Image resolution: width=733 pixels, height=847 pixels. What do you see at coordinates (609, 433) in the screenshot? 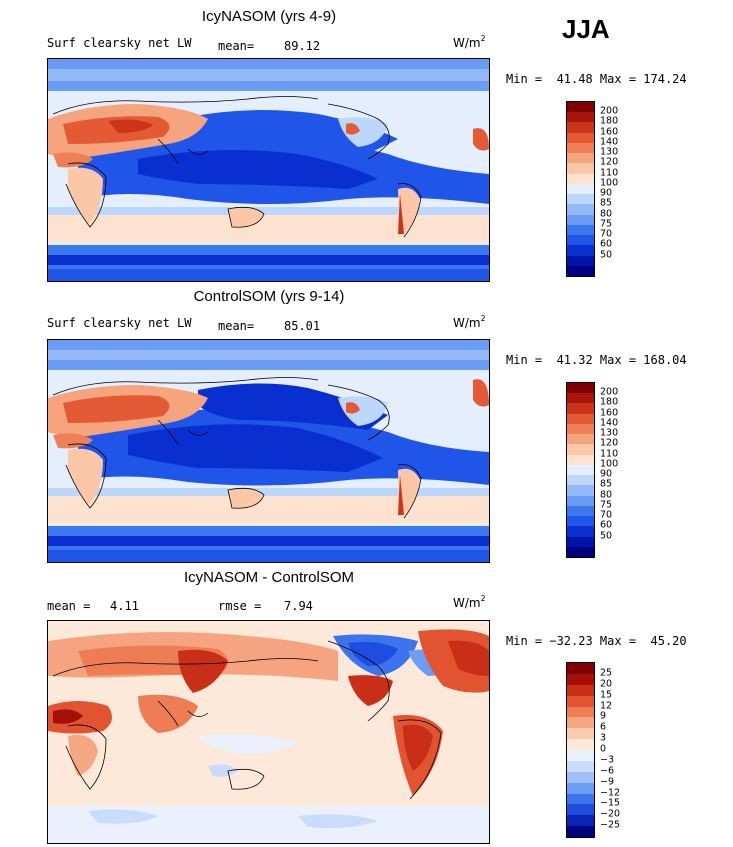
I see `colorbar-tick-label: 130` at bounding box center [609, 433].